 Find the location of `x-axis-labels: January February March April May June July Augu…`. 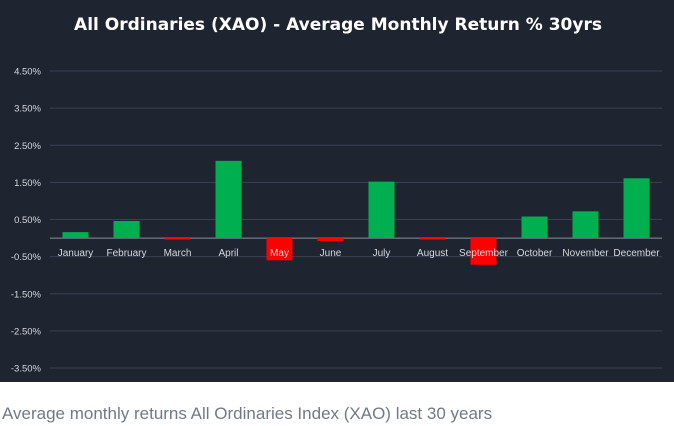

x-axis-labels: January February March April May June July Augu… is located at coordinates (359, 253).